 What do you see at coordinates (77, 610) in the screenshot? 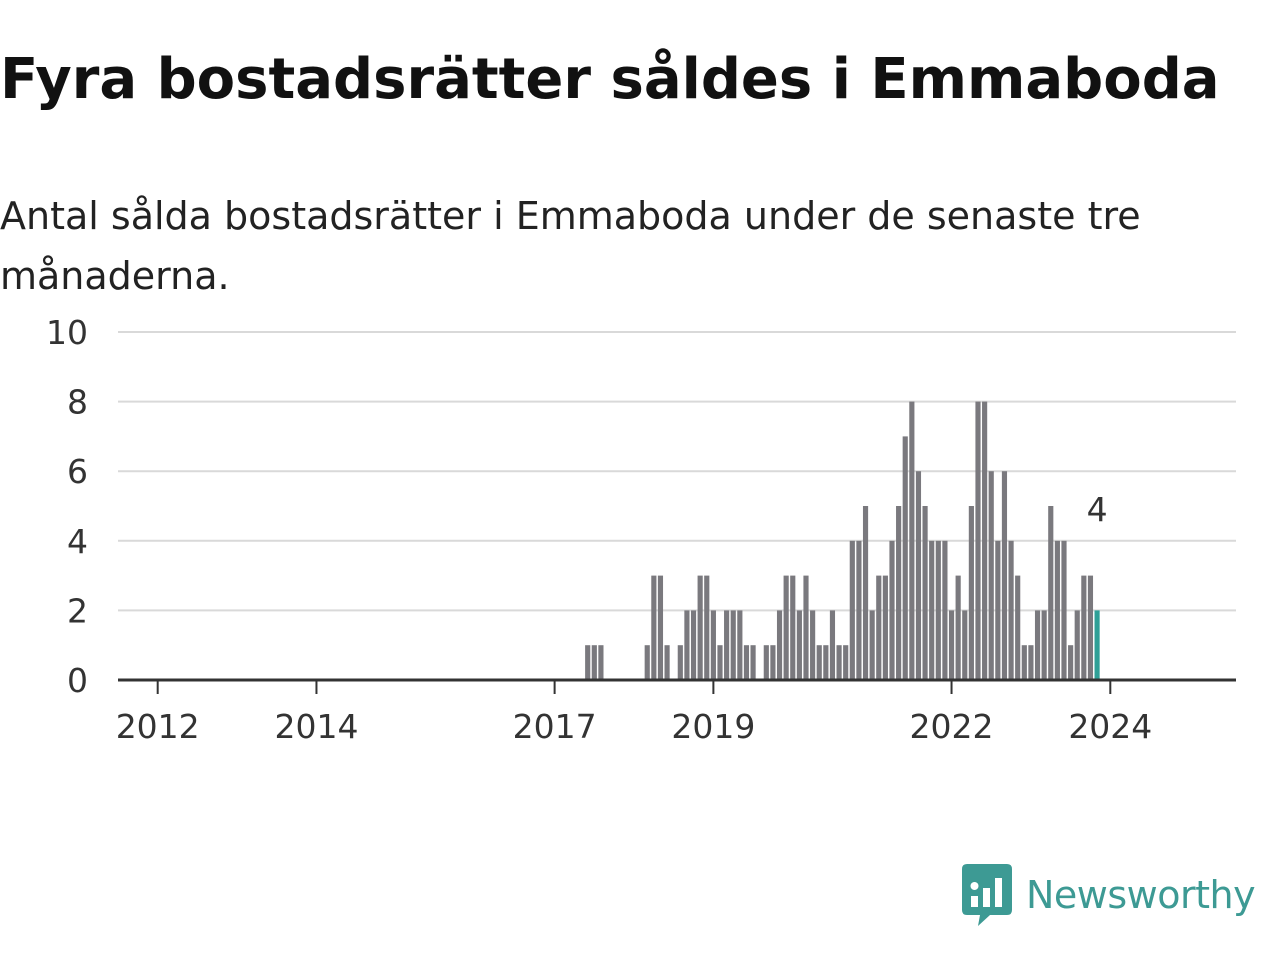
I see `y-tick-label: 2` at bounding box center [77, 610].